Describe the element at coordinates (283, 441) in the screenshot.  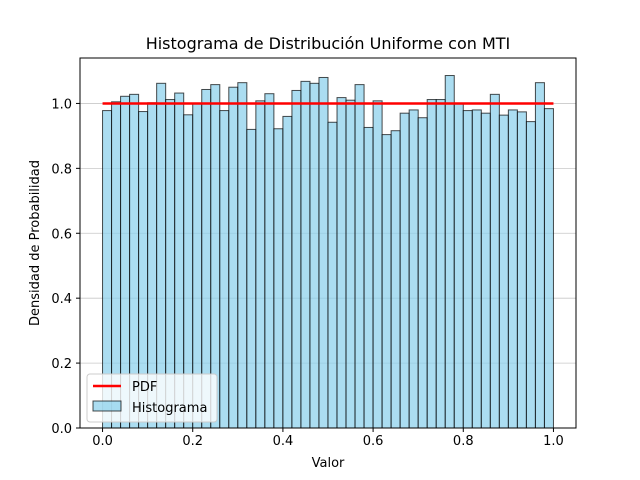
I see `x-tick-label: 0.4` at that location.